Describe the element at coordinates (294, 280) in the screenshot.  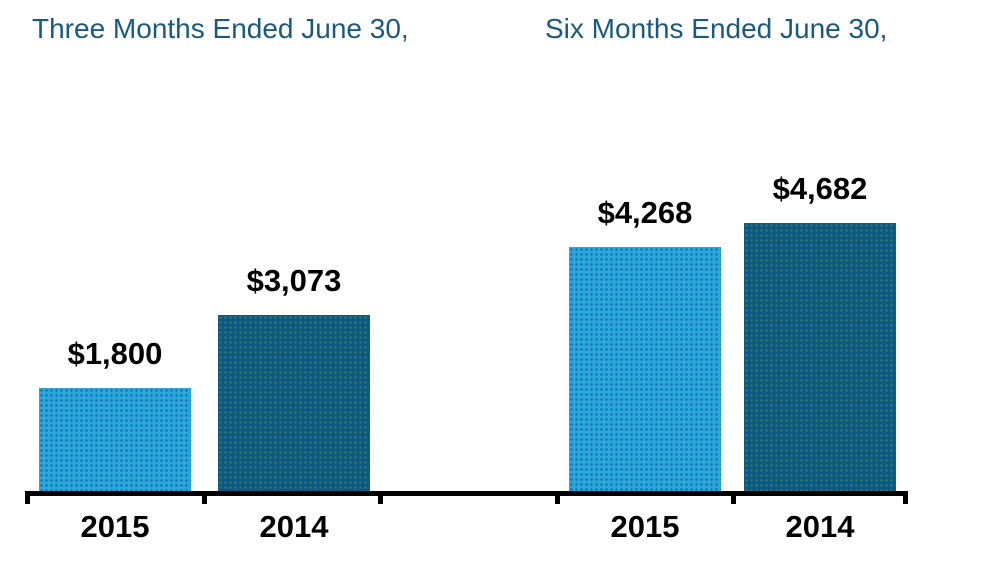
I see `bar-value-label-2014-group-1: $3,073` at that location.